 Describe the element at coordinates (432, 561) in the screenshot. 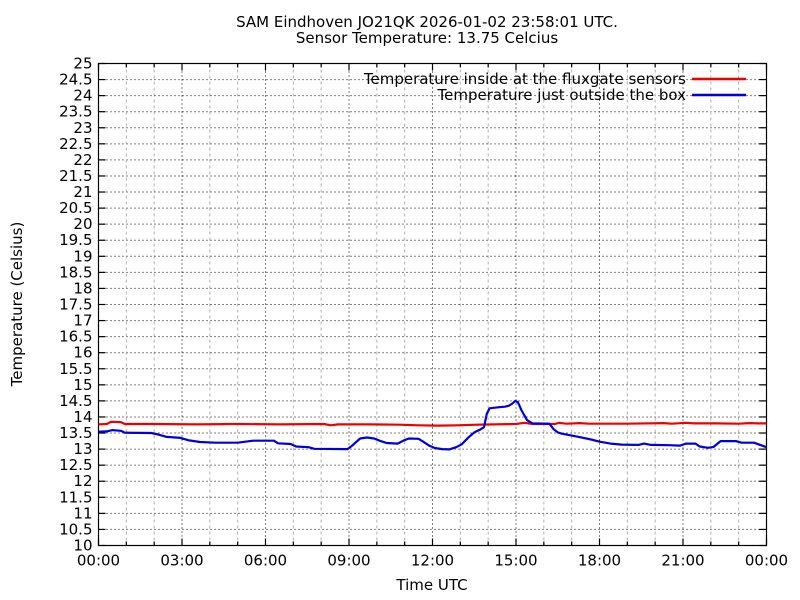

I see `x-tick-label: 12:00` at that location.